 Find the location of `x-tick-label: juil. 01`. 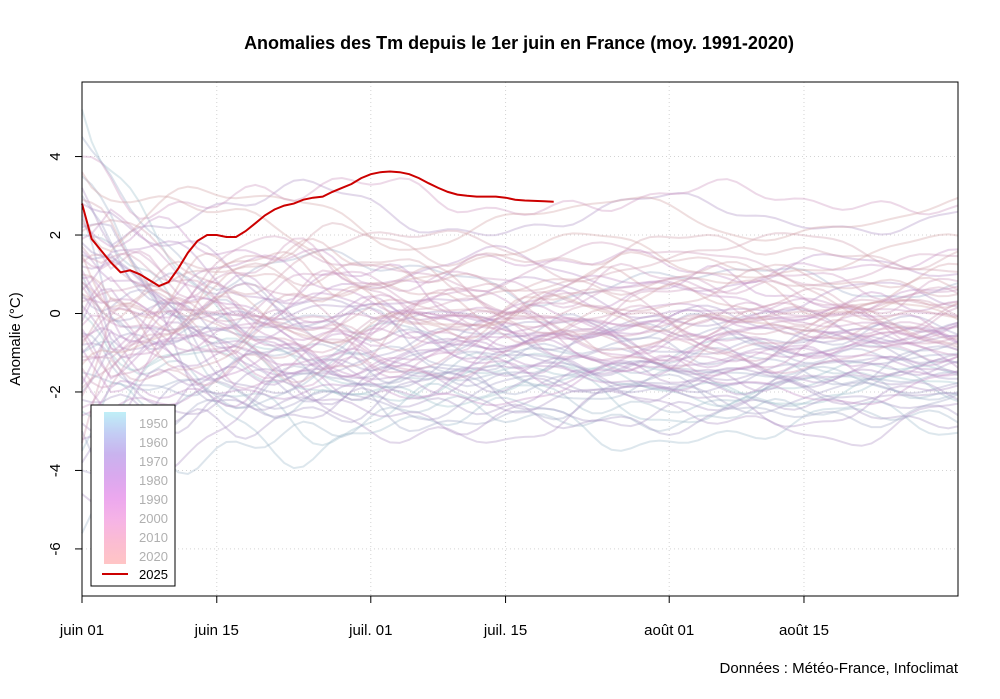

x-tick-label: juil. 01 is located at coordinates (370, 630).